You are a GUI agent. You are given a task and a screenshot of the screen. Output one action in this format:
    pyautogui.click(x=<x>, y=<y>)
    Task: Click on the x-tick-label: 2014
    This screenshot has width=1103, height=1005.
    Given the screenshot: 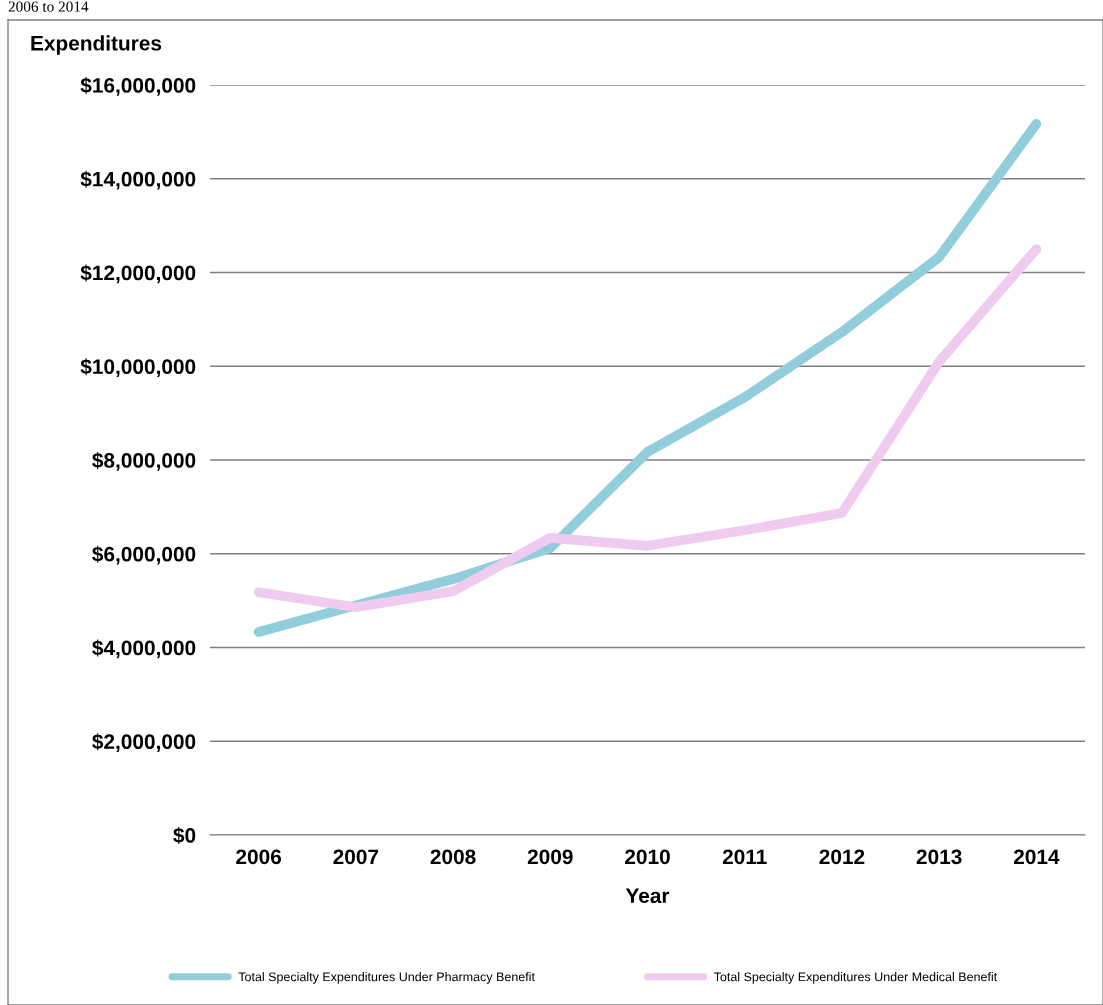 What is the action you would take?
    pyautogui.click(x=1036, y=857)
    